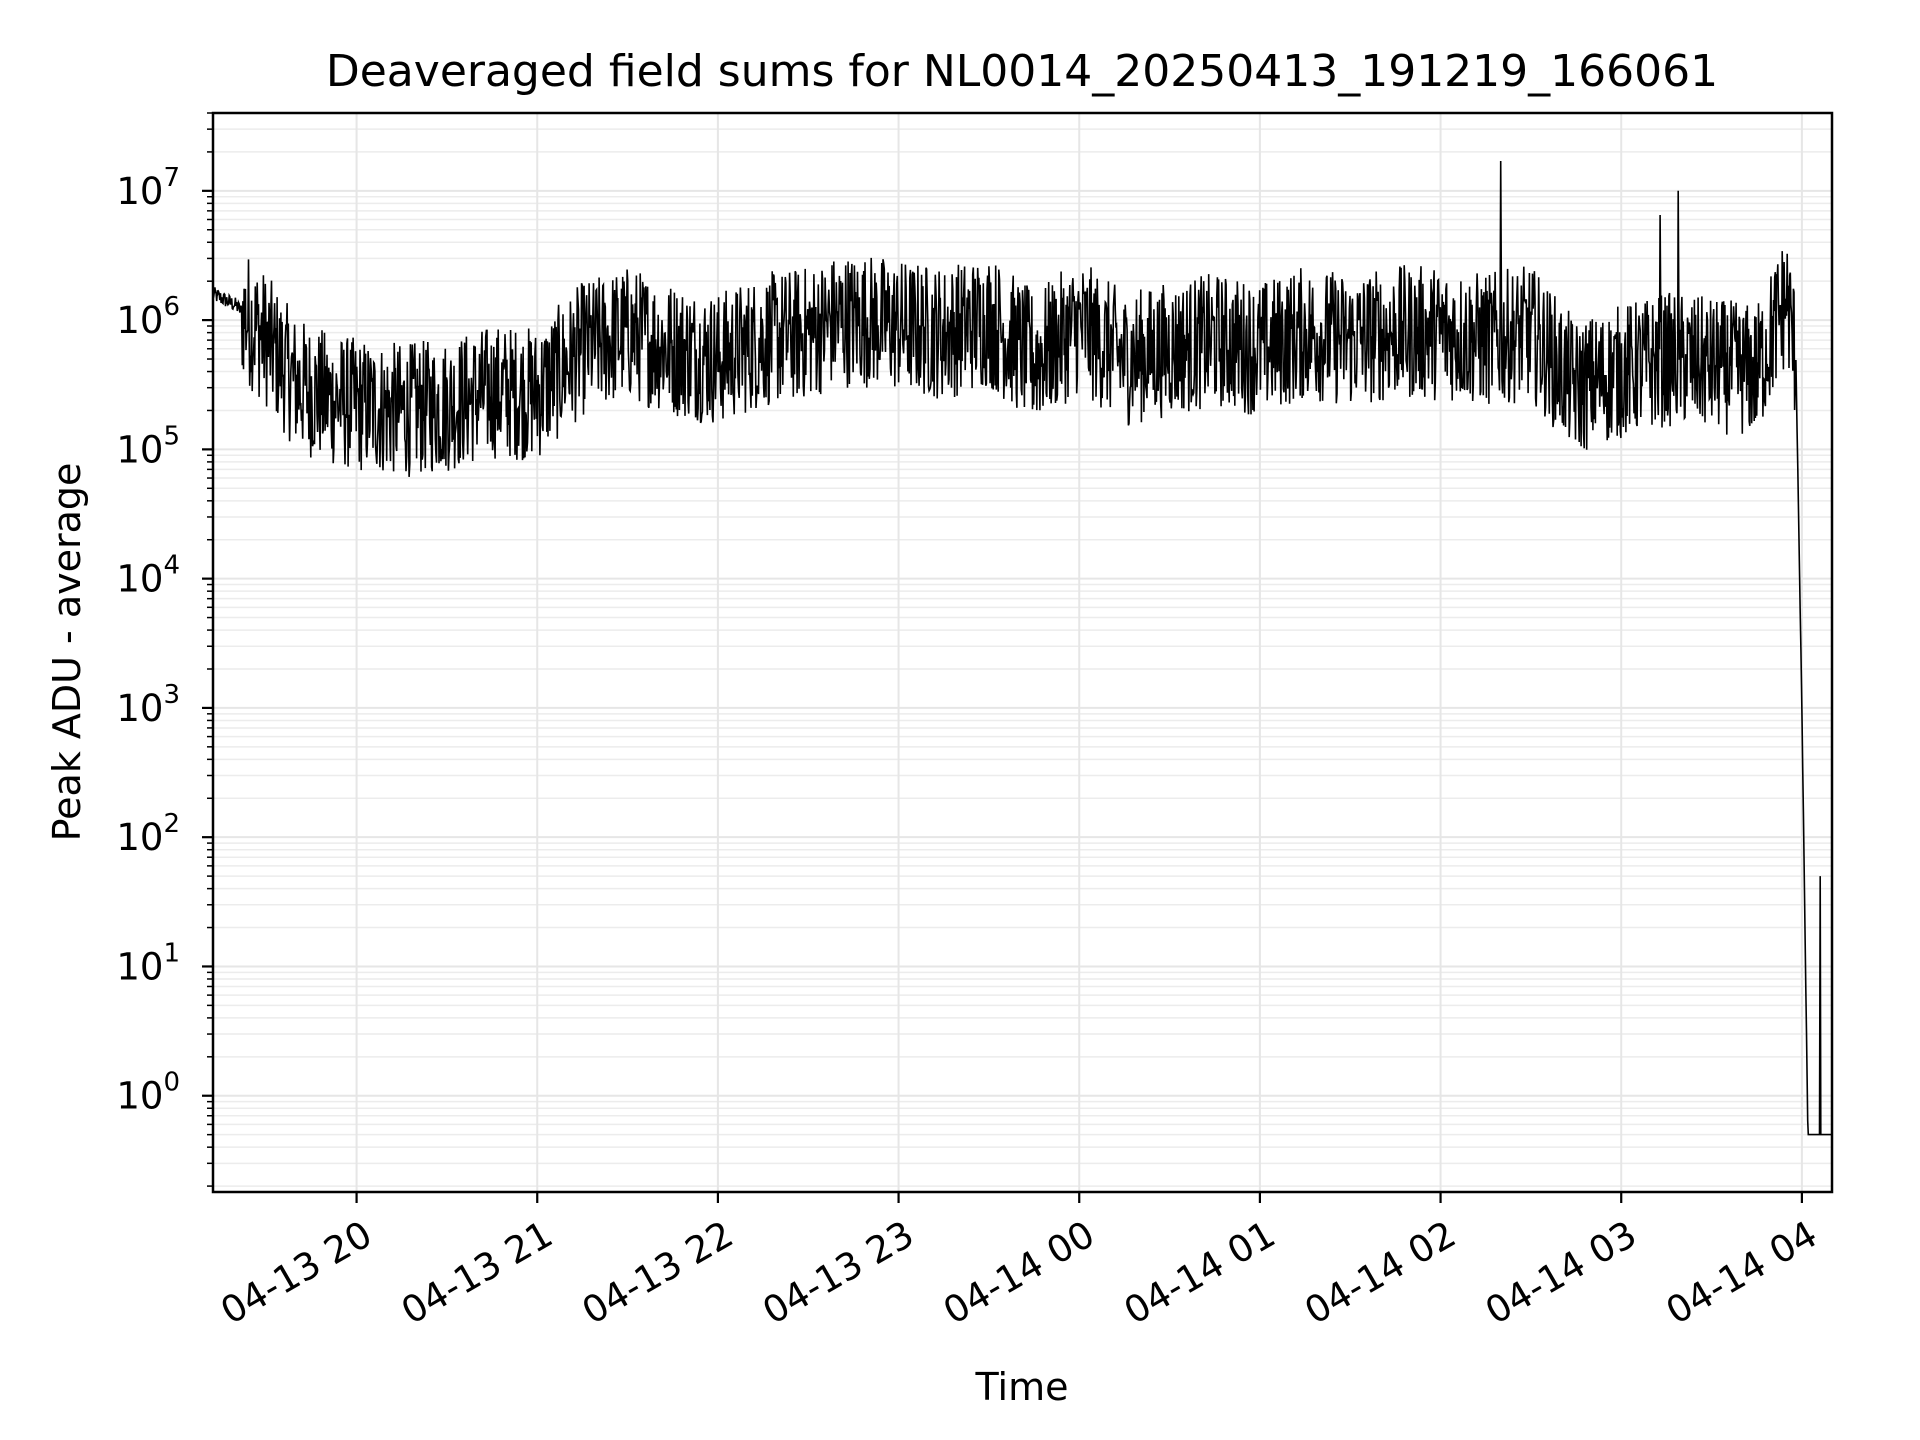 This screenshot has height=1440, width=1920. Describe the element at coordinates (148, 834) in the screenshot. I see `y-tick-label: 10²` at that location.